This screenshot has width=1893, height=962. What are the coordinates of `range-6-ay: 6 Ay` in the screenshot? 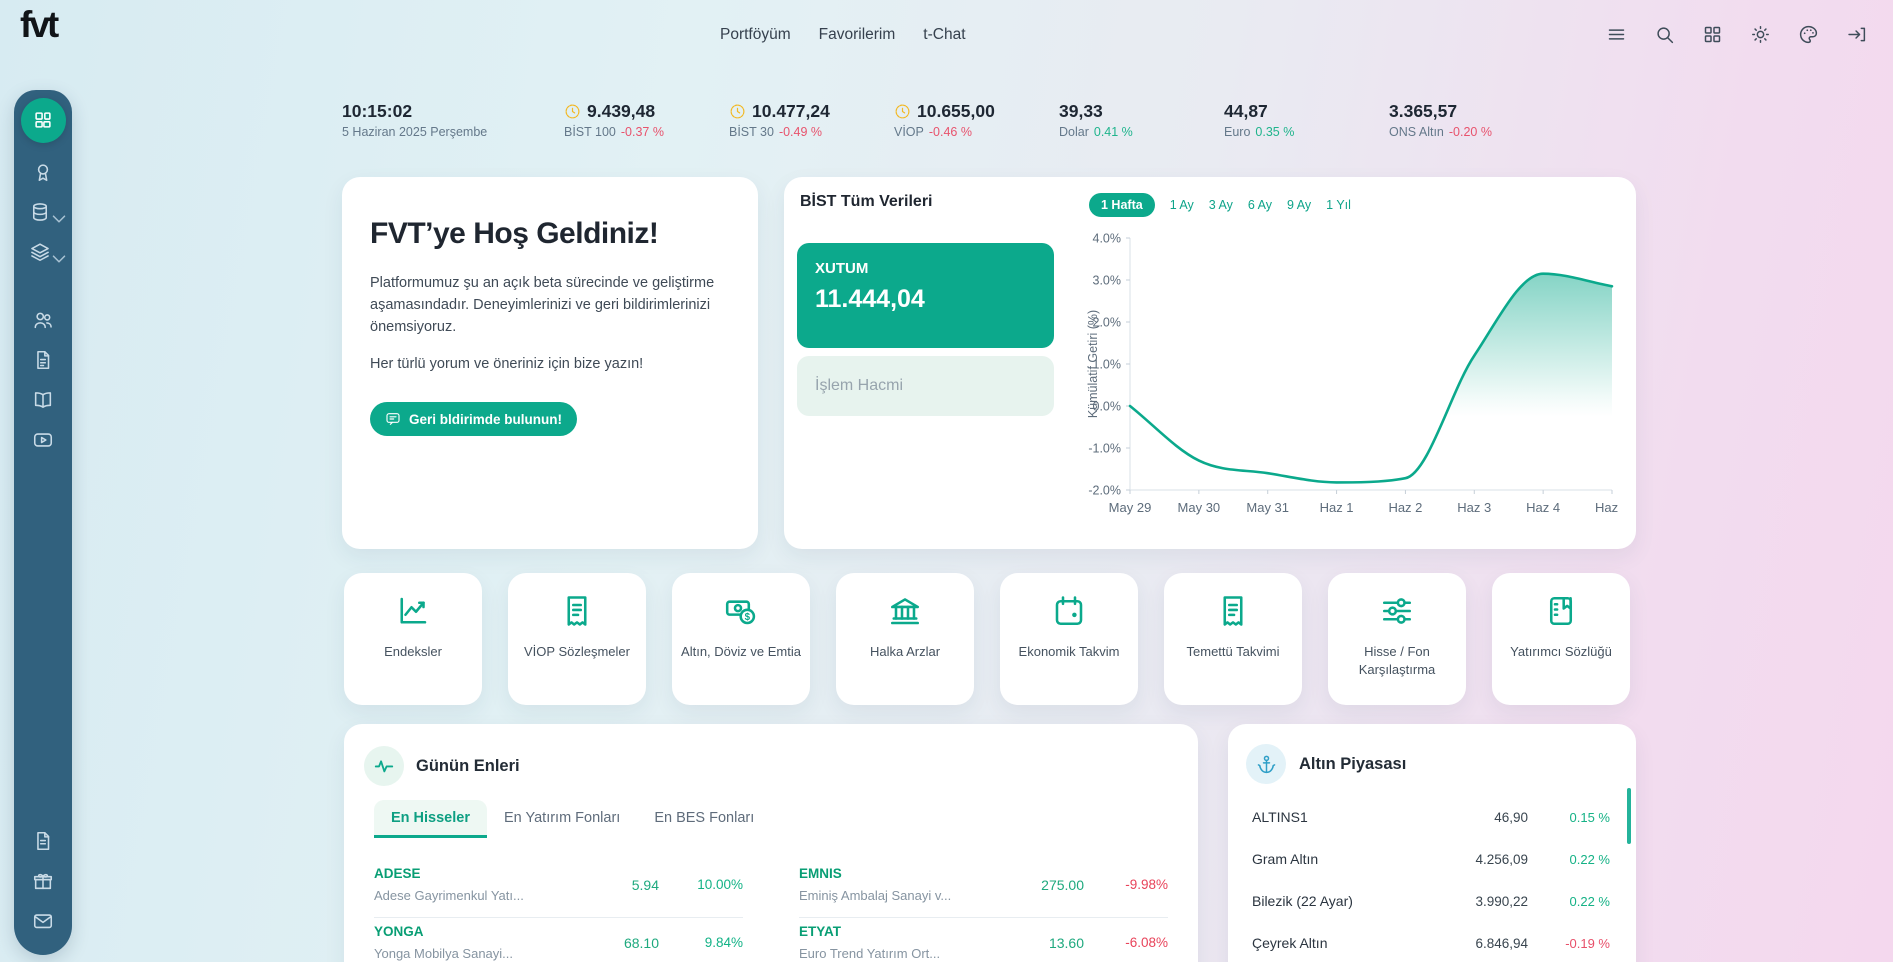 It's located at (1260, 205).